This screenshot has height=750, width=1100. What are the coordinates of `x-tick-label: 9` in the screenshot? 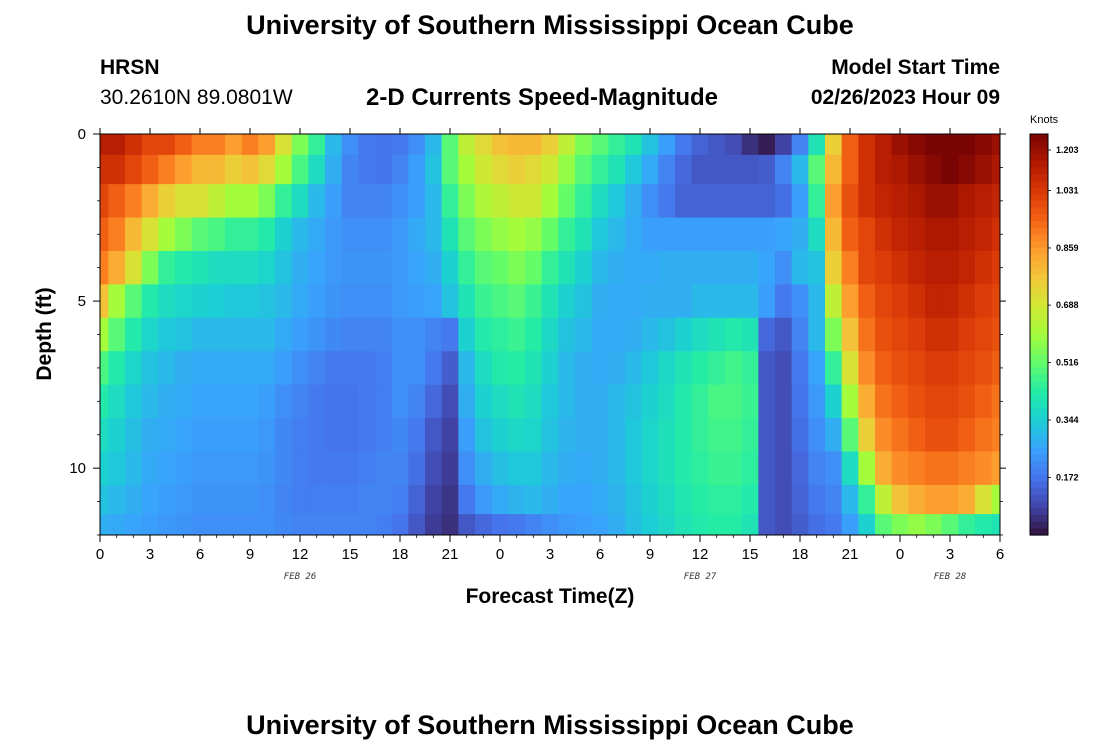 It's located at (250, 554).